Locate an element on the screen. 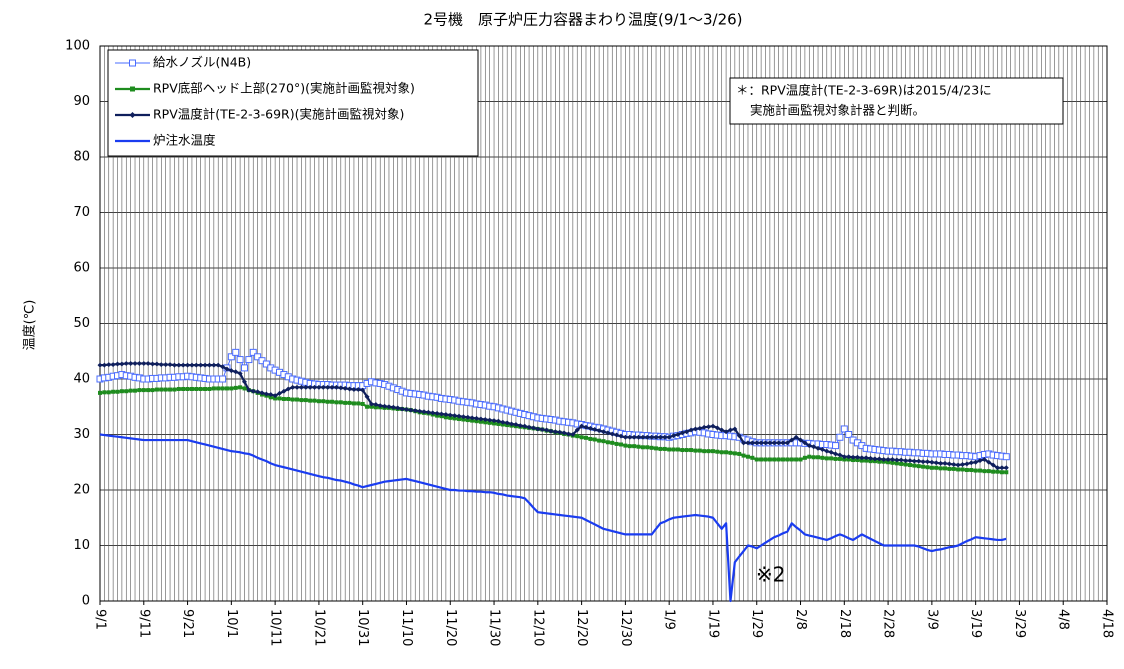  note-box is located at coordinates (896, 101).